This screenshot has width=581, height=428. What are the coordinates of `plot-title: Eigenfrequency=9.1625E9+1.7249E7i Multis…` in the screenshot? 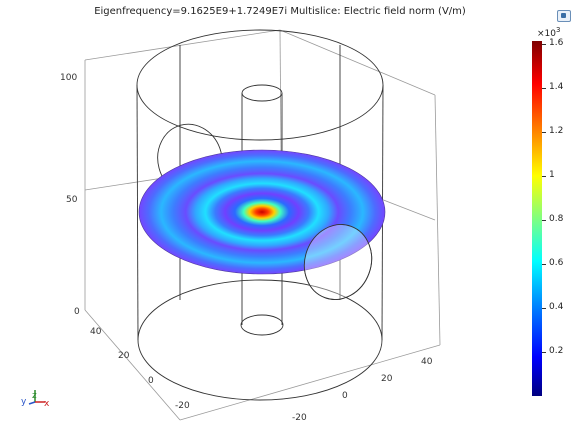 It's located at (280, 11).